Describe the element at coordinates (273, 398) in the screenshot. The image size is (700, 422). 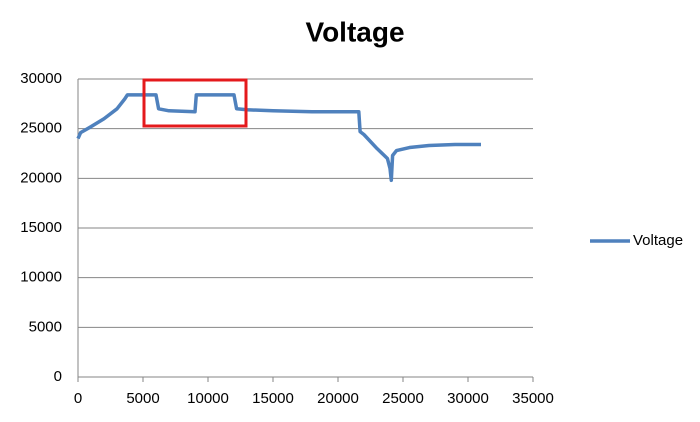
I see `x-tick-label: 15000` at that location.